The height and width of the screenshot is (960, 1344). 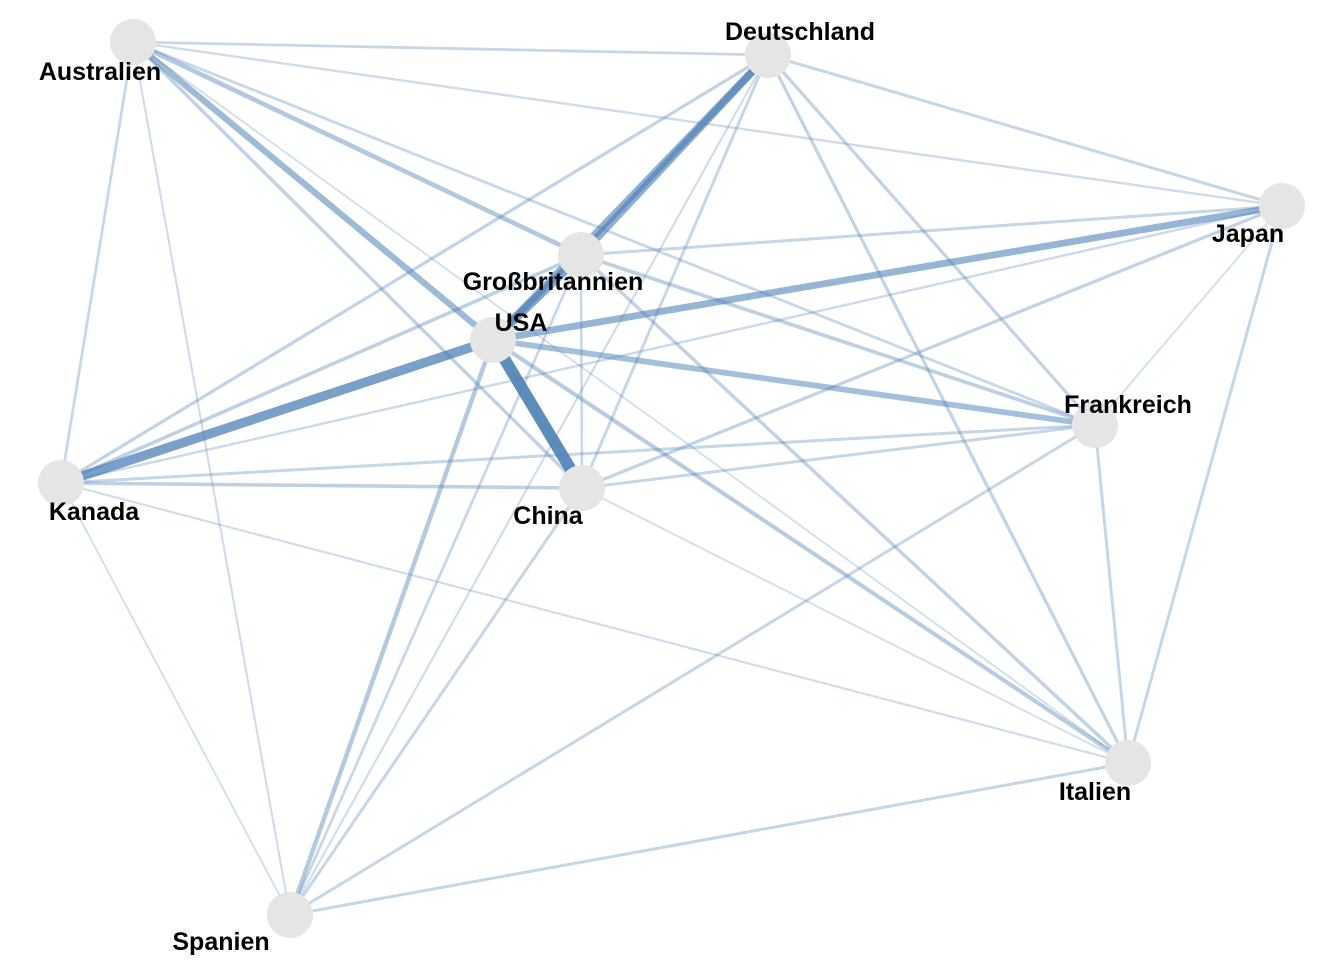 I want to click on node-grossbritannien, so click(x=581, y=255).